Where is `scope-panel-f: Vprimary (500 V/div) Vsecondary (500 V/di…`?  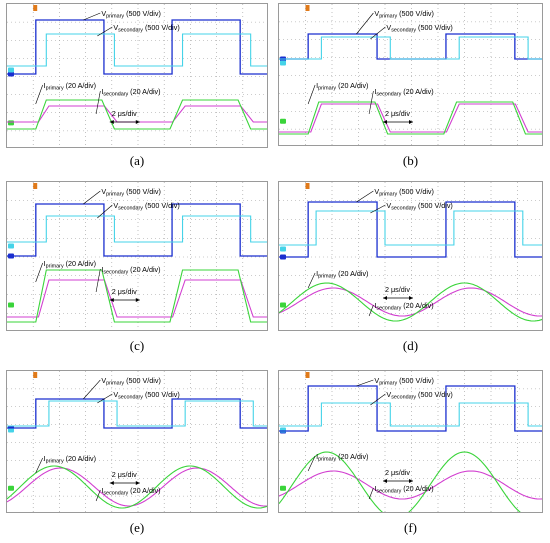
scope-panel-f: Vprimary (500 V/div) Vsecondary (500 V/di… is located at coordinates (410, 441).